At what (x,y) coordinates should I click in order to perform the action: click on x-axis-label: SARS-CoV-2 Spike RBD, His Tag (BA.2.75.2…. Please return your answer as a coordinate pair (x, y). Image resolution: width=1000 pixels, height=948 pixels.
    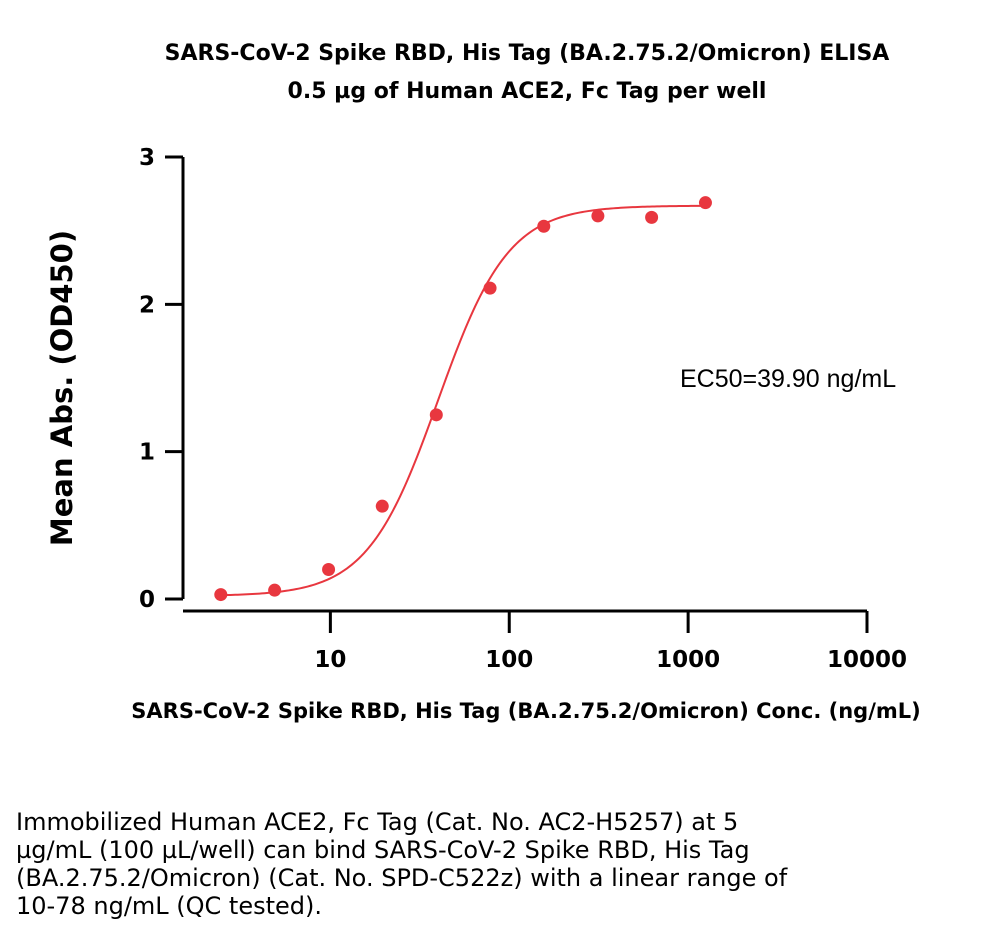
    Looking at the image, I should click on (525, 711).